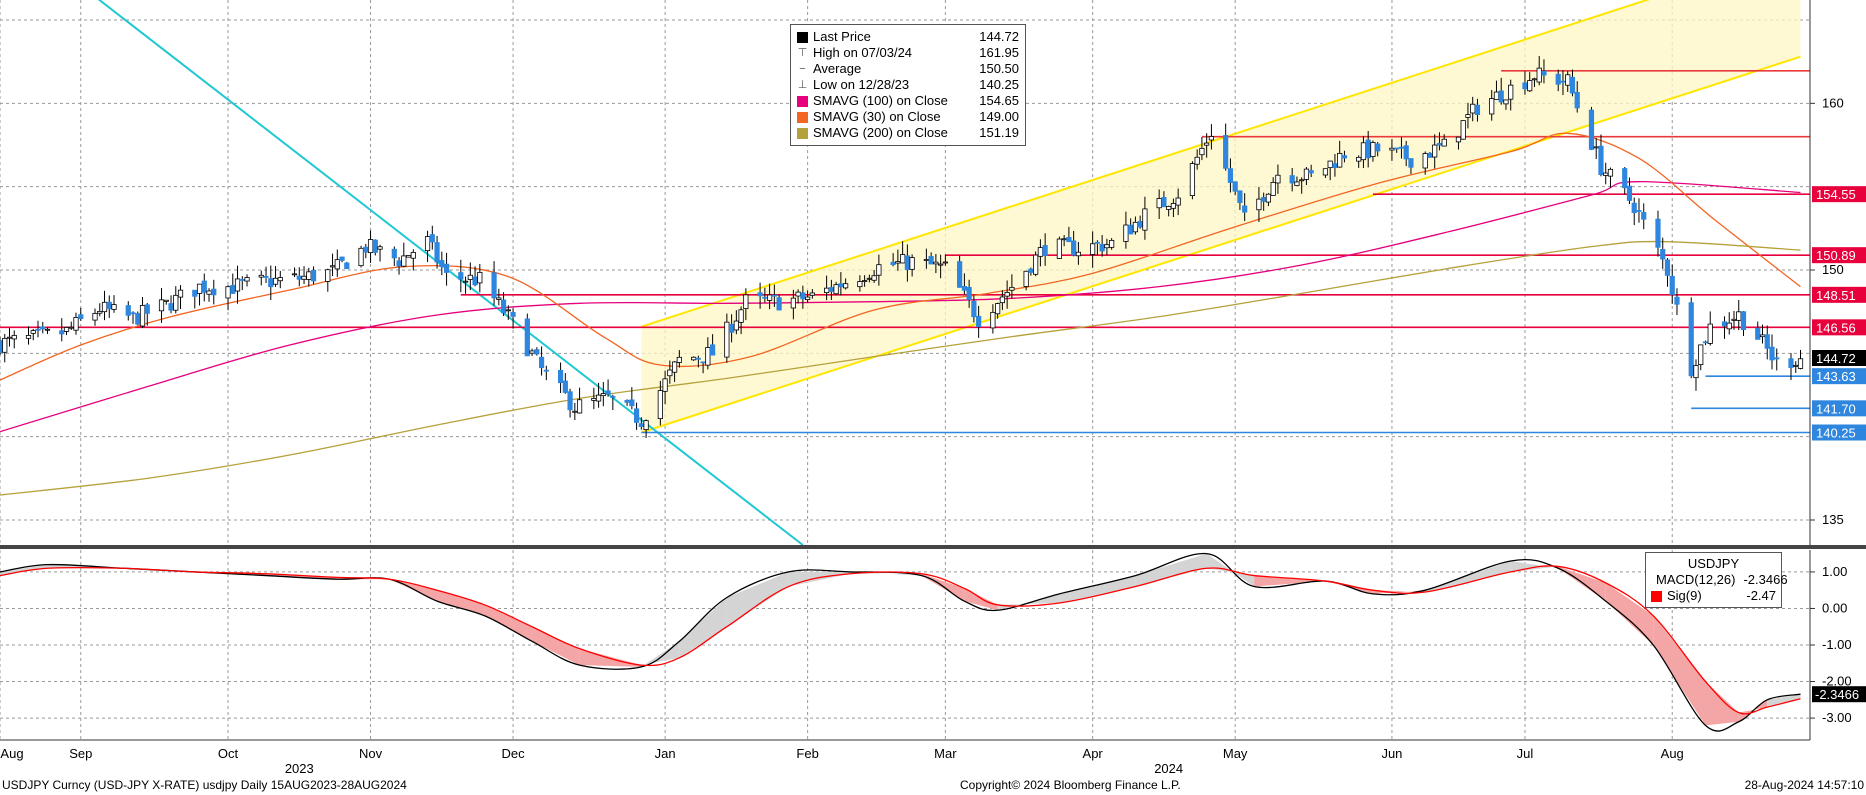  Describe the element at coordinates (1839, 294) in the screenshot. I see `level-tag-bg` at that location.